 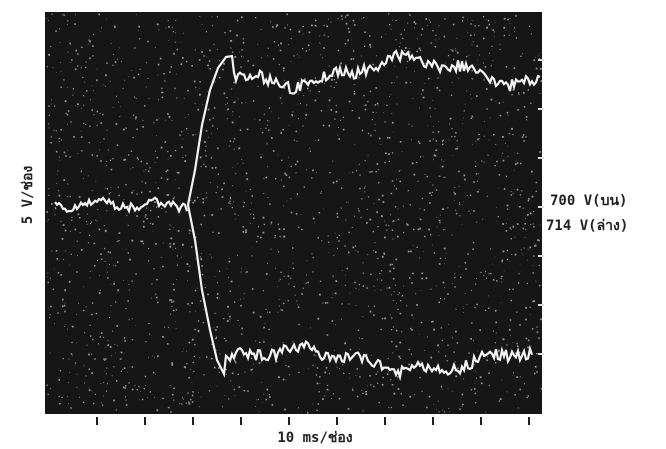 I want to click on lower-voltage-label: 714 V(ล่าง), so click(x=587, y=226).